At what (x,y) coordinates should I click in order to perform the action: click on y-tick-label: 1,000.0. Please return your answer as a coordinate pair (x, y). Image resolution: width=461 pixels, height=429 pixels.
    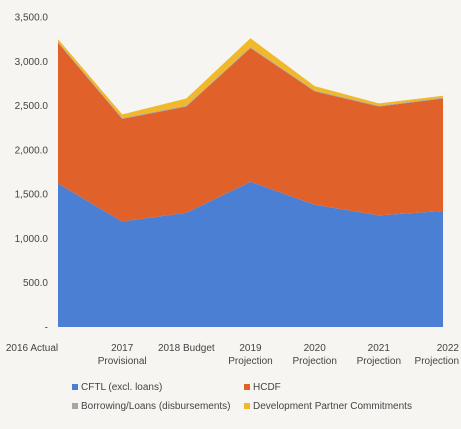
    Looking at the image, I should click on (32, 239).